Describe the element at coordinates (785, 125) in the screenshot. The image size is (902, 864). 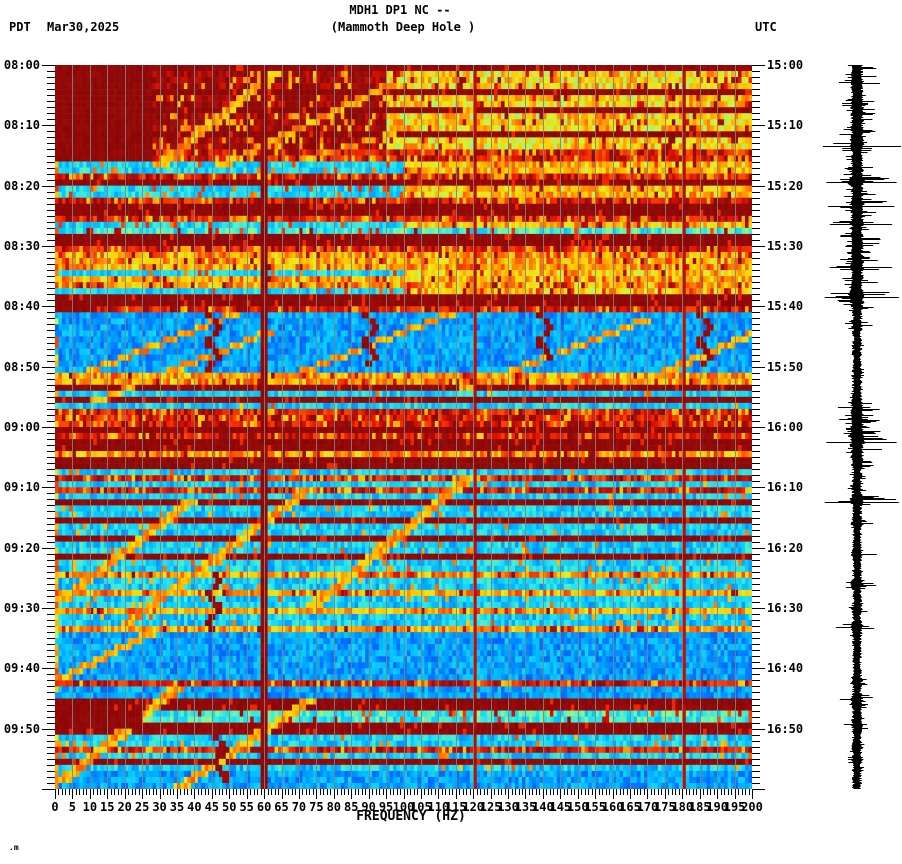
I see `utc-time-label: 15:10` at that location.